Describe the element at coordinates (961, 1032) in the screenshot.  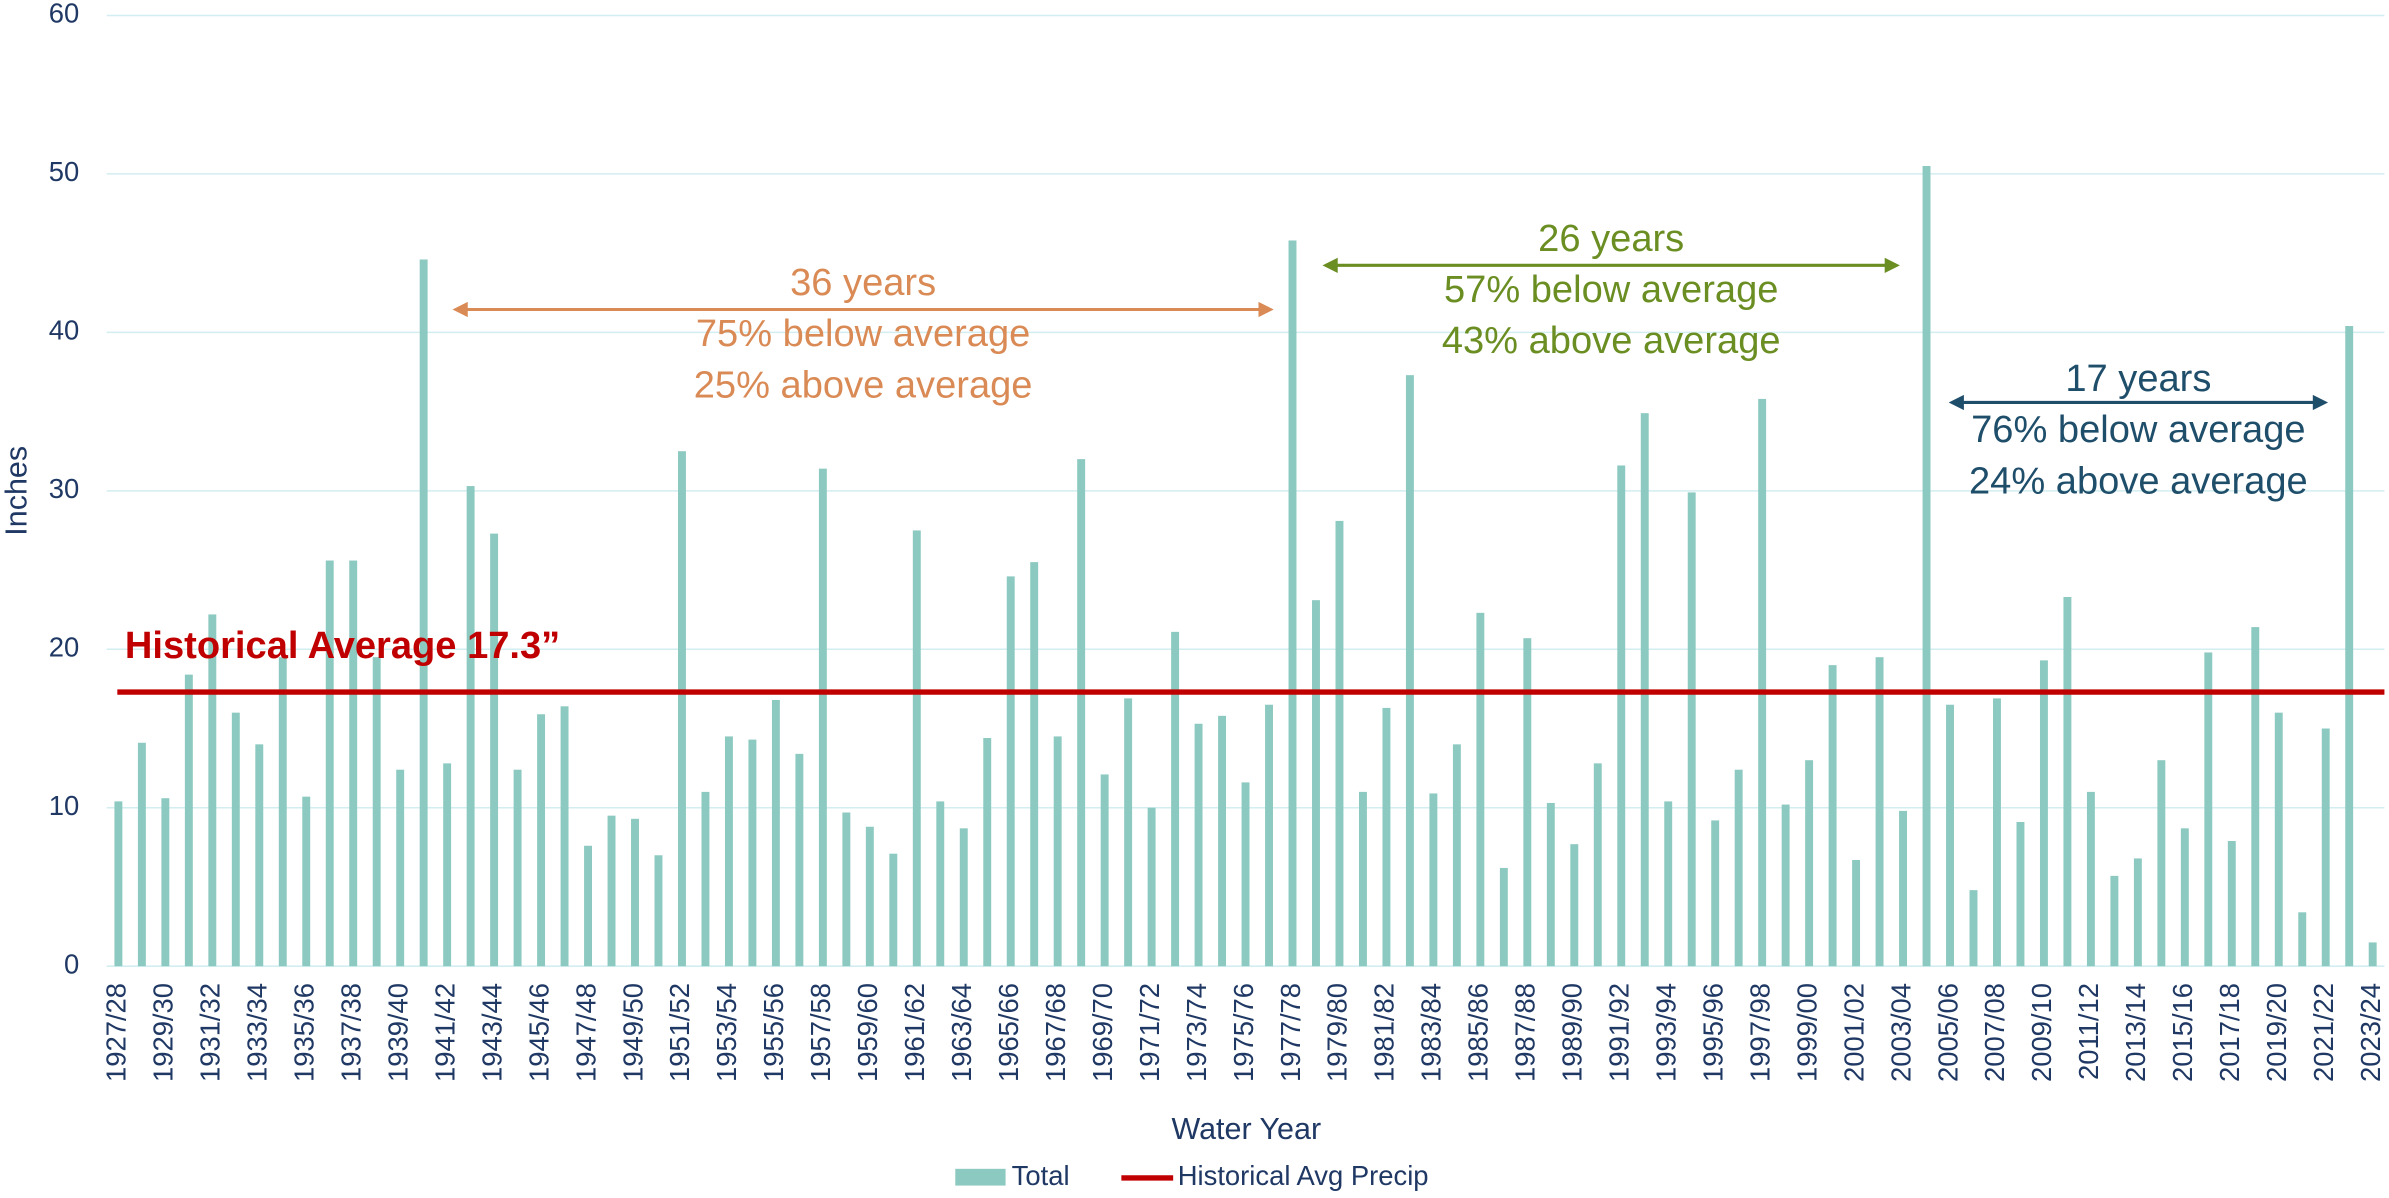
I see `x-tick-label: 1963/64` at that location.